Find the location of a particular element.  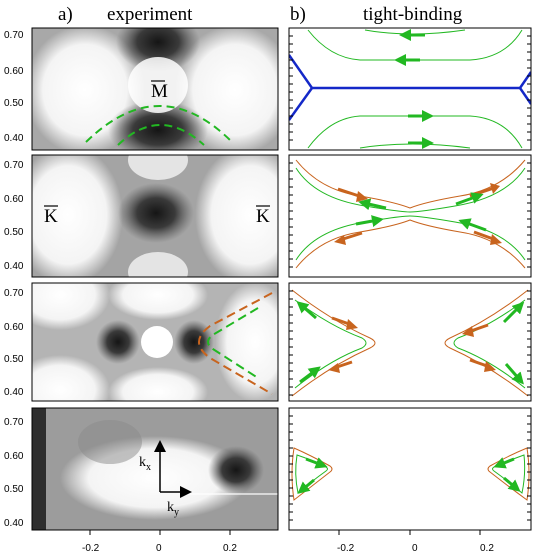

kx-arrow-head is located at coordinates (160, 446).